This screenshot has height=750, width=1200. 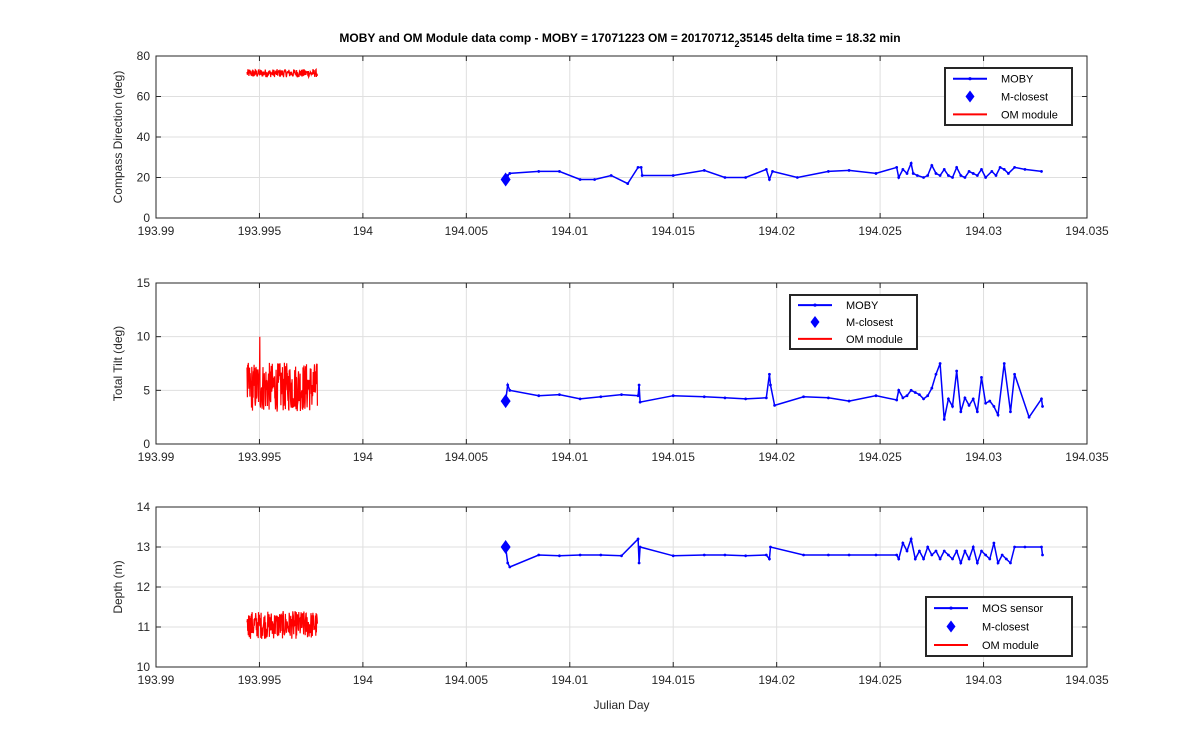 I want to click on legend-swatch-moby-point, so click(x=951, y=608).